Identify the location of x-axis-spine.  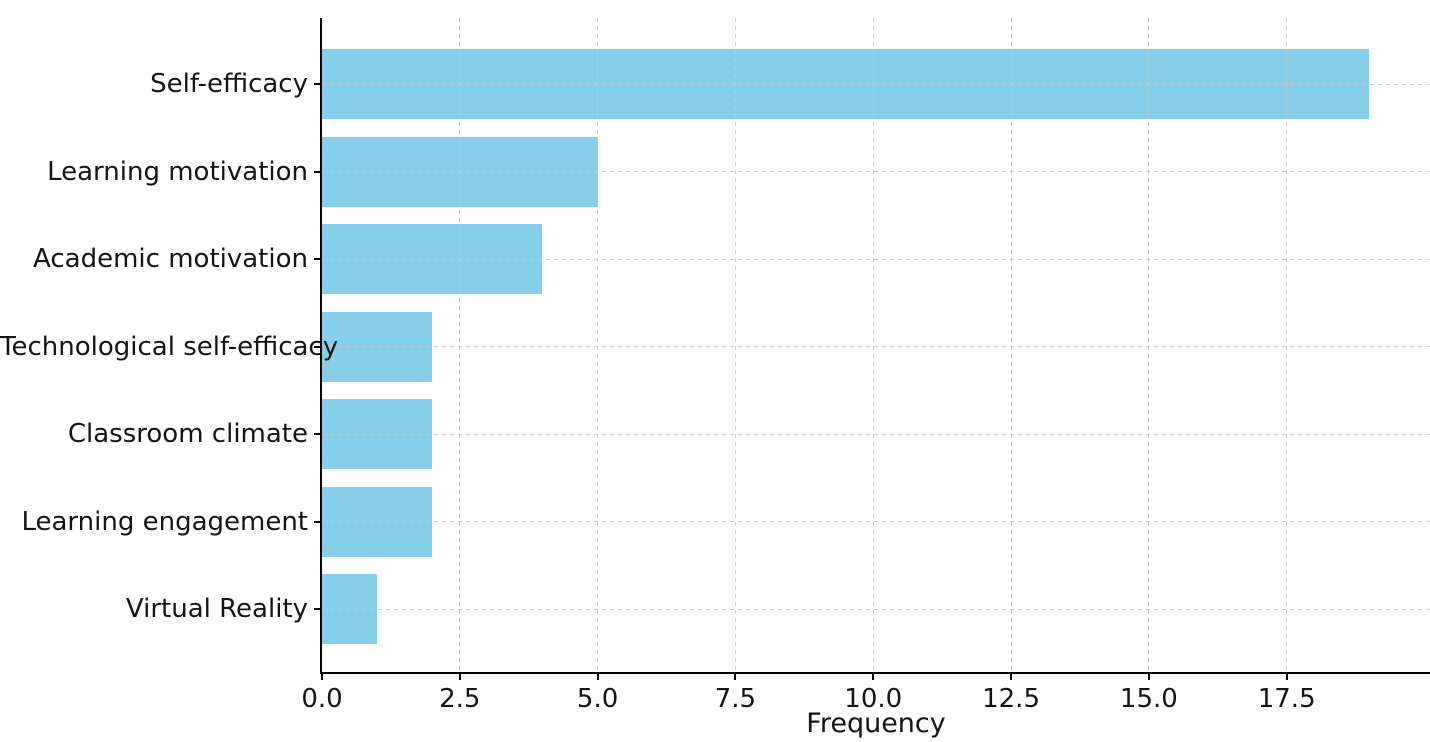
(875, 673).